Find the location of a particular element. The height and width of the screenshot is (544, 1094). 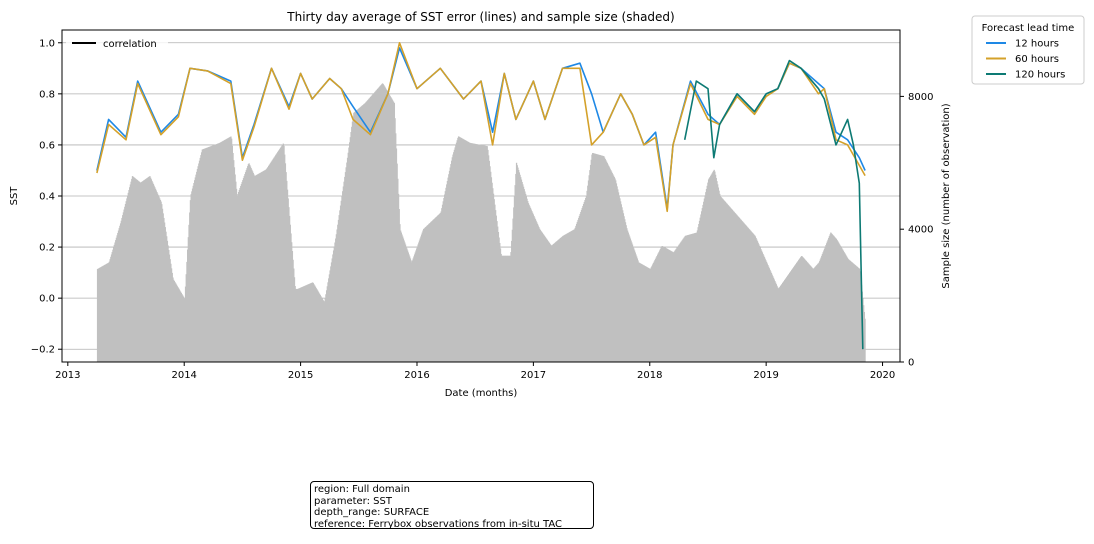

y-tick-label: 0.8 is located at coordinates (47, 94).